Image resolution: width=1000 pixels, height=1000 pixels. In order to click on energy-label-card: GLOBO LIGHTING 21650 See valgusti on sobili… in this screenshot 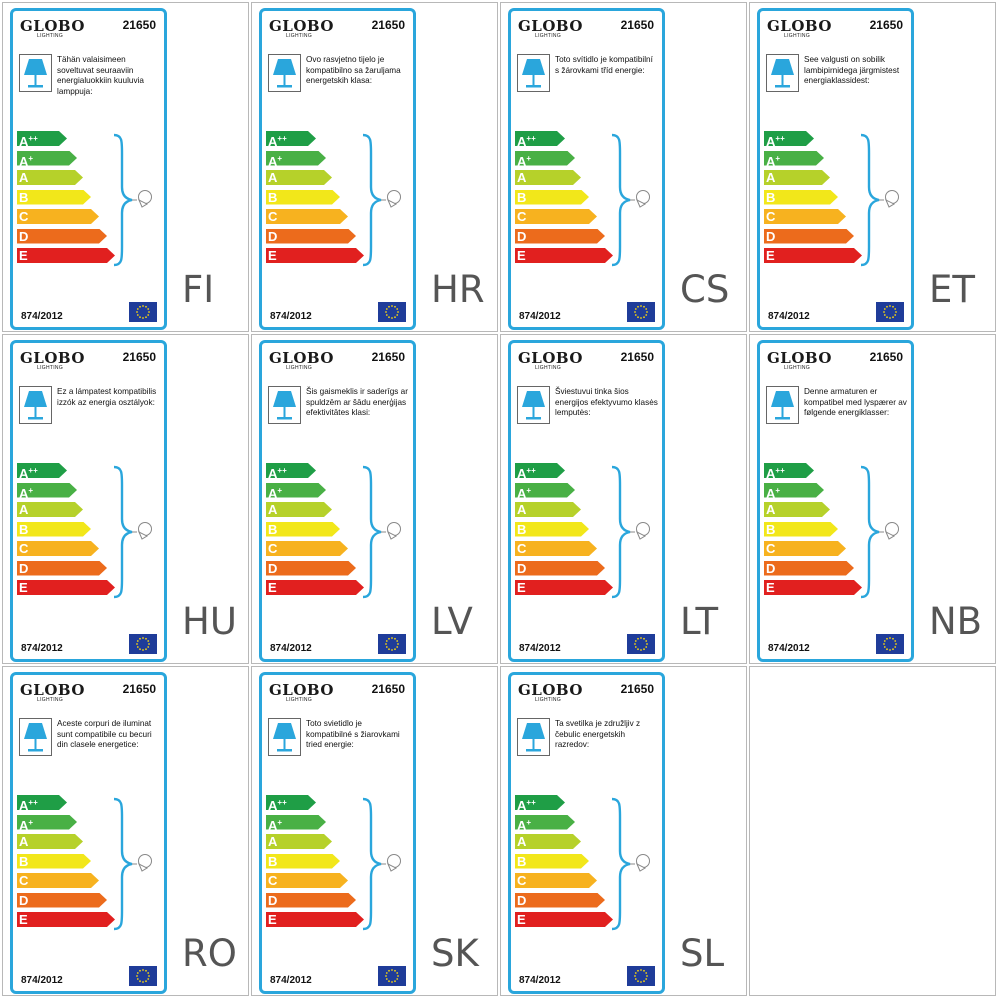, I will do `click(835, 169)`.